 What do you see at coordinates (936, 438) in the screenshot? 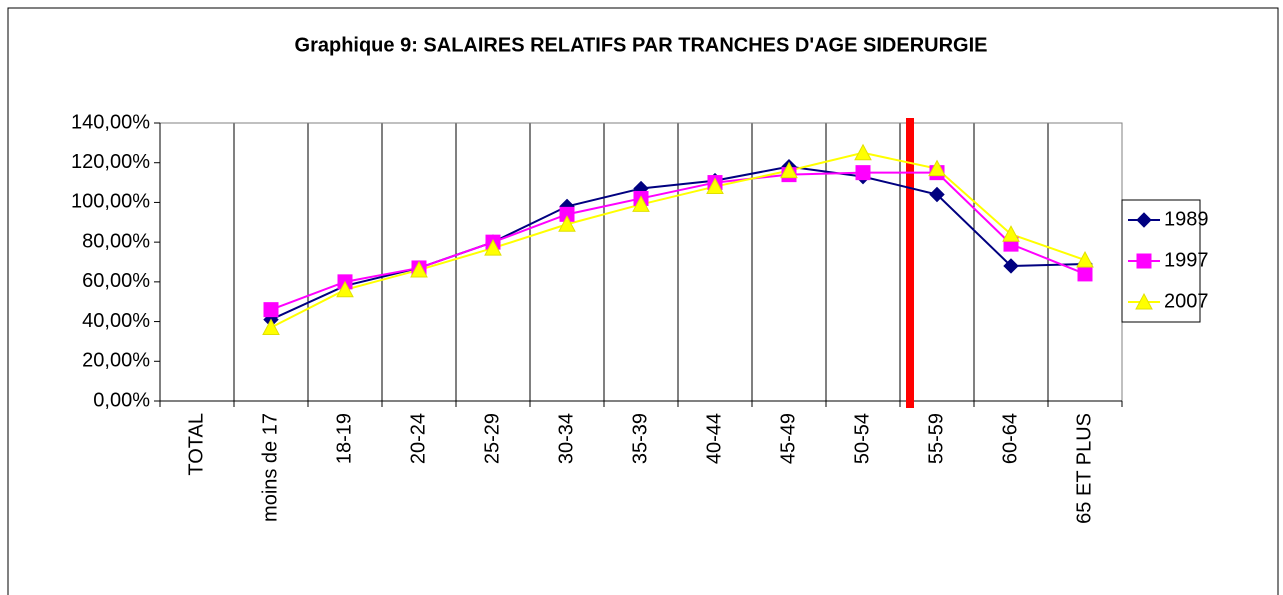
I see `x-tick-label: 55-59` at bounding box center [936, 438].